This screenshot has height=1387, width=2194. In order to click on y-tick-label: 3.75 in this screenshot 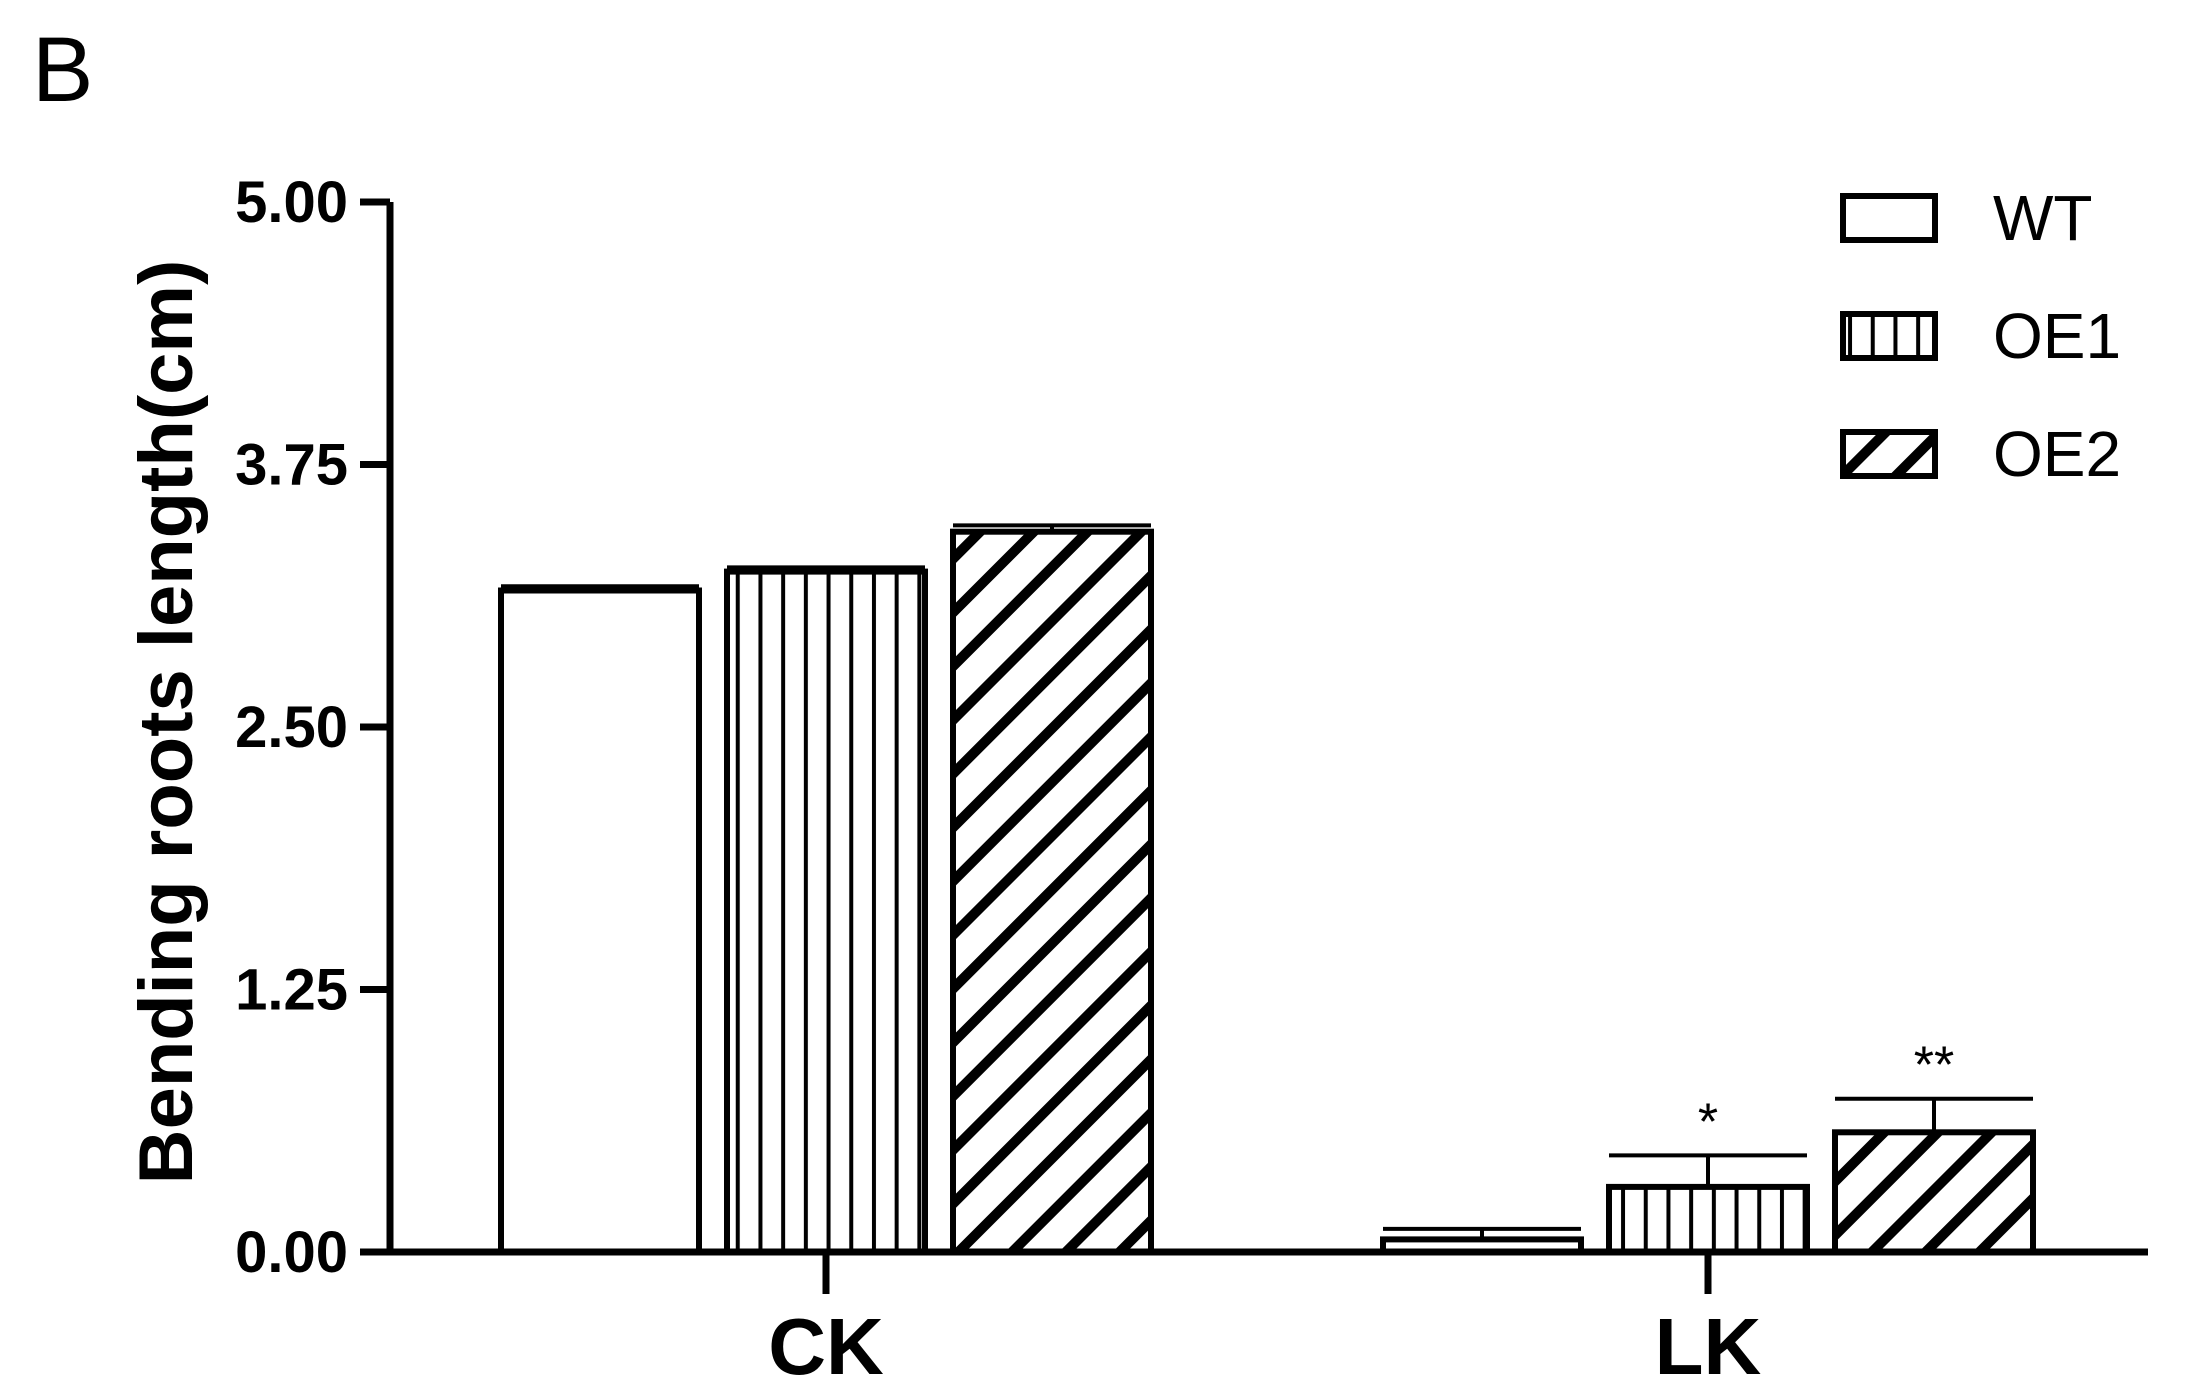, I will do `click(291, 465)`.